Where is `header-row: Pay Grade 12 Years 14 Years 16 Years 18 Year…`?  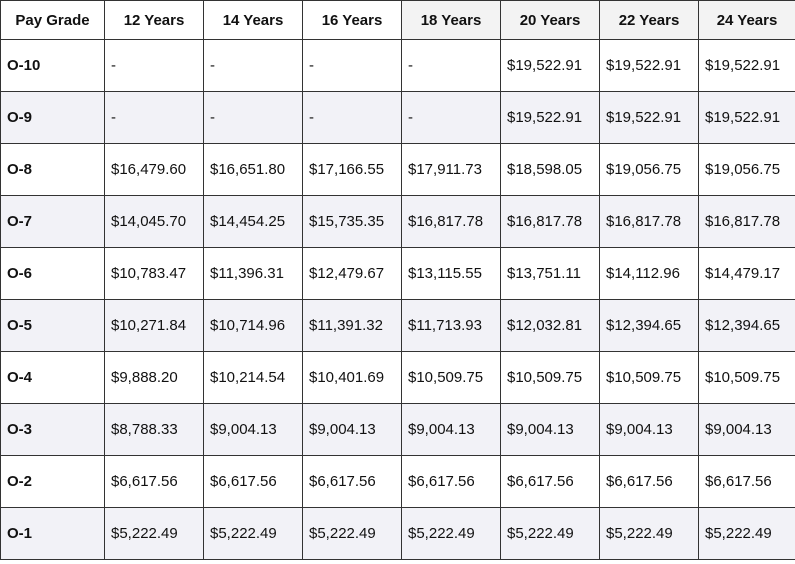 header-row: Pay Grade 12 Years 14 Years 16 Years 18 Year… is located at coordinates (397, 20).